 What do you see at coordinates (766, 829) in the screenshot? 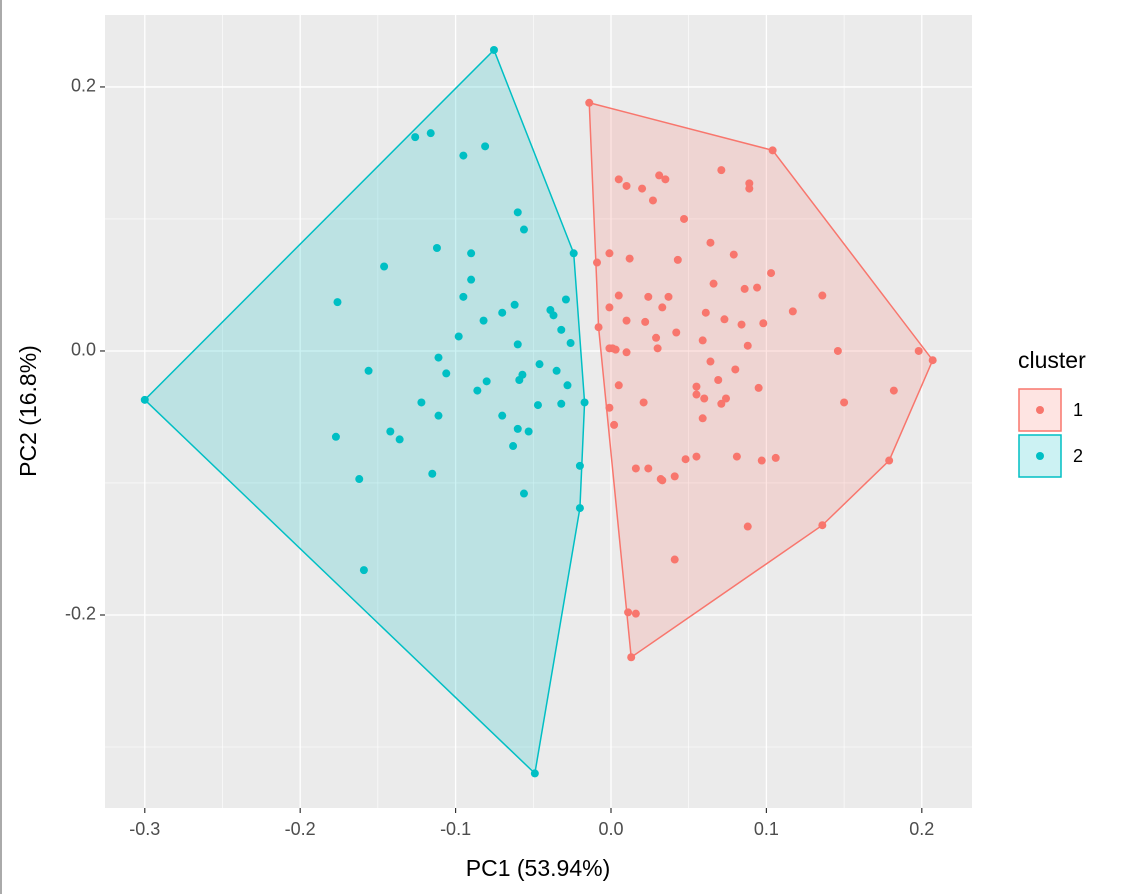
I see `x-tick-label: 0.1` at bounding box center [766, 829].